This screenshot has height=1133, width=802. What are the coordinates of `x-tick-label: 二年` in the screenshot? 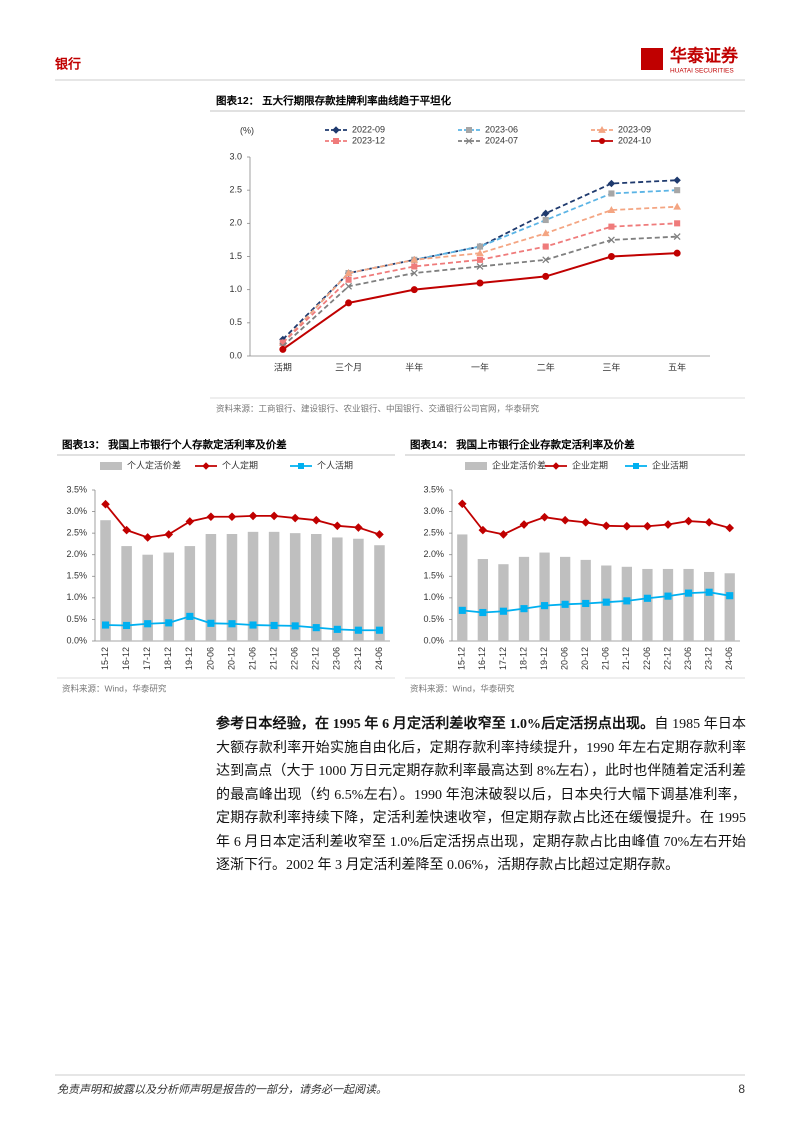 It's located at (546, 366).